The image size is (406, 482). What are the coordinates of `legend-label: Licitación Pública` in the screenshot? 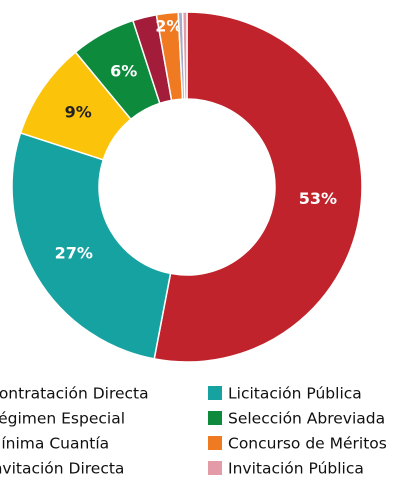 It's located at (295, 394).